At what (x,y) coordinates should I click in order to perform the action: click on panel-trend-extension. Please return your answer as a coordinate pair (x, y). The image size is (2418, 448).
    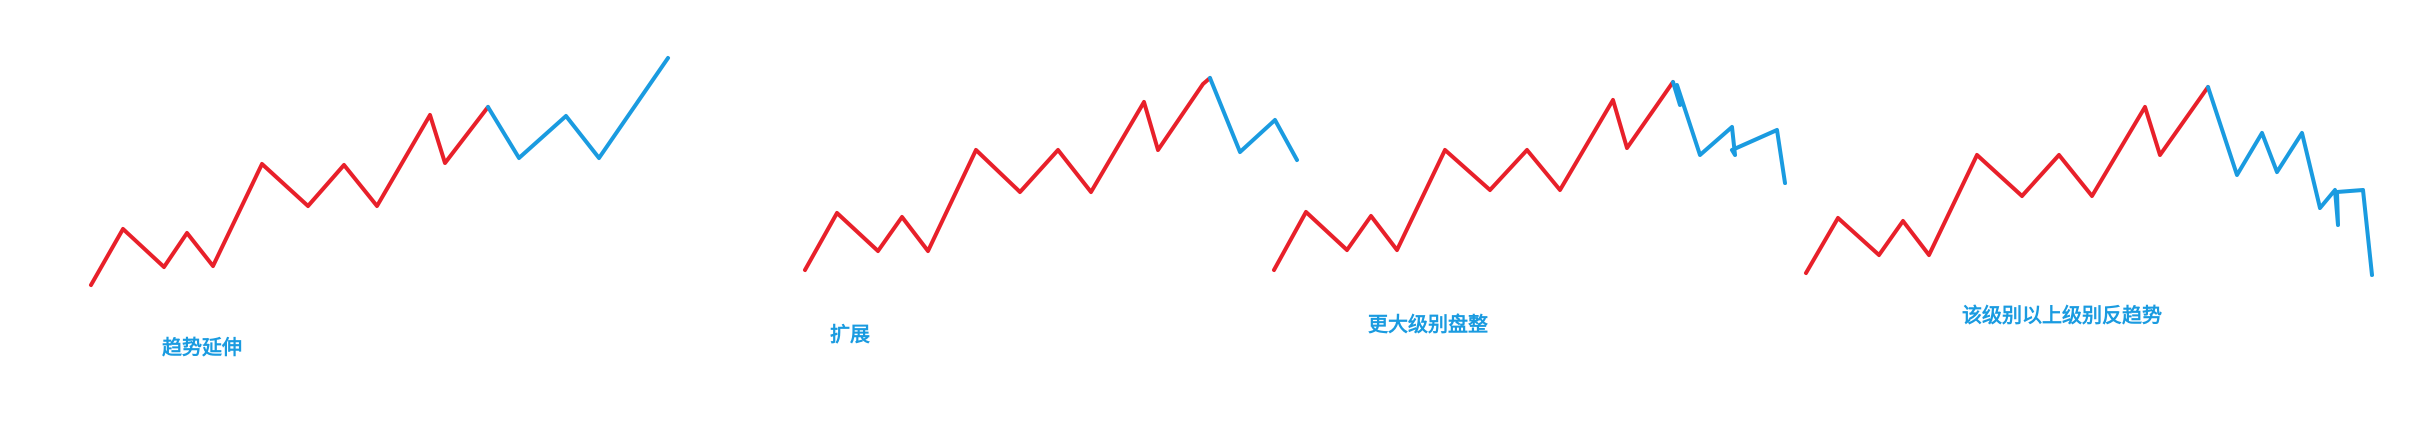
    Looking at the image, I should click on (379, 171).